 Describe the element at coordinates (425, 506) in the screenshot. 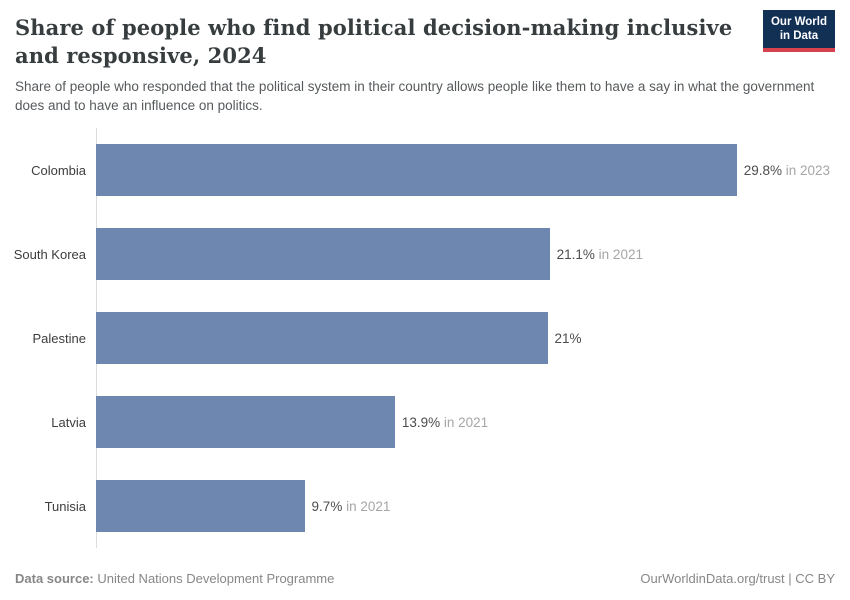

I see `bar-row: Tunisia 9.7% in 2021` at that location.